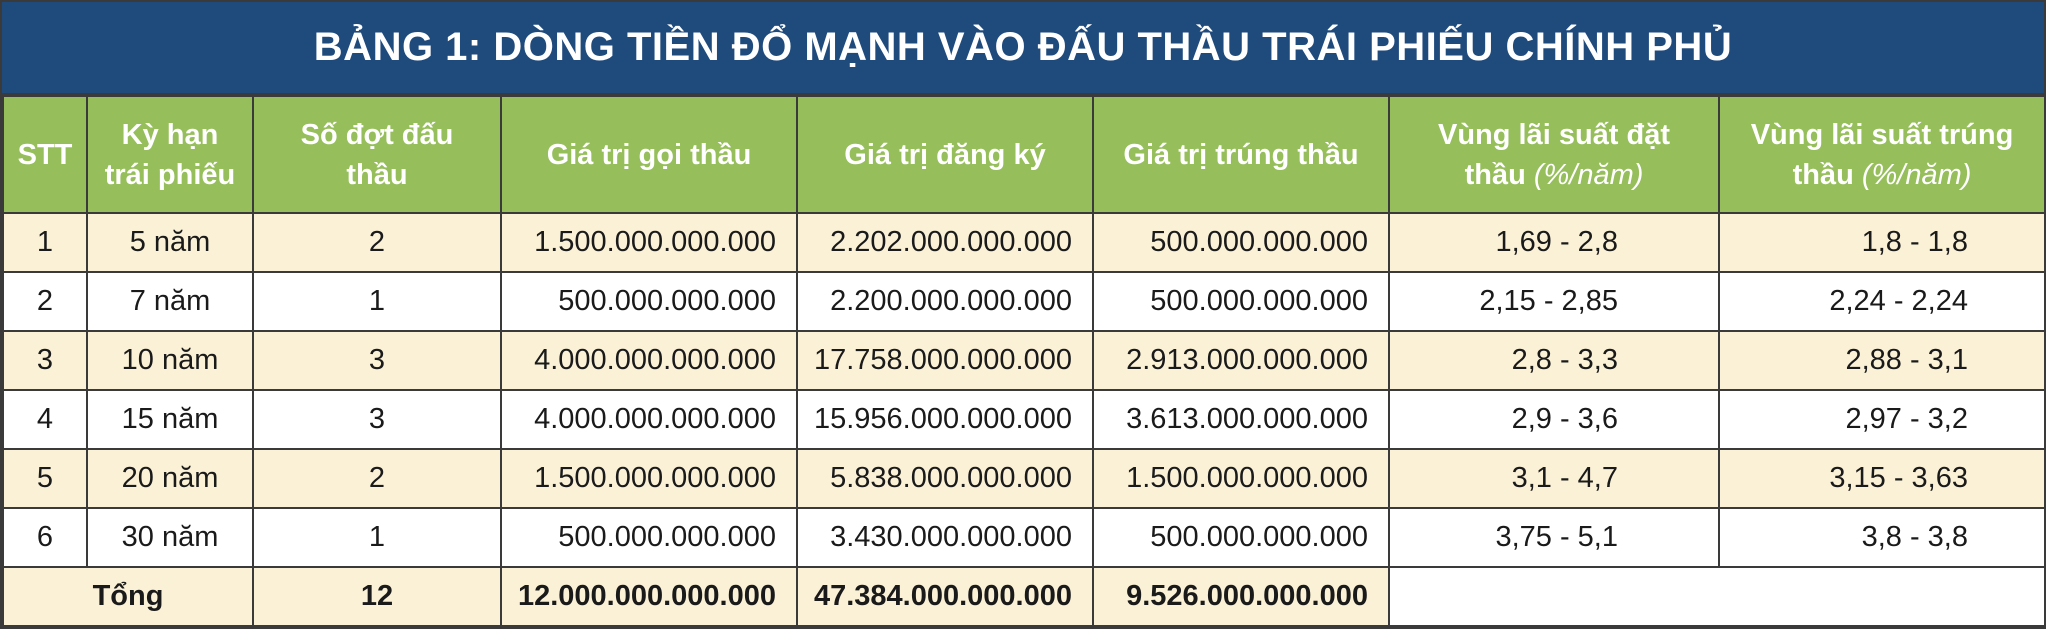 The image size is (2046, 629). What do you see at coordinates (128, 596) in the screenshot?
I see `total-label: Tổng` at bounding box center [128, 596].